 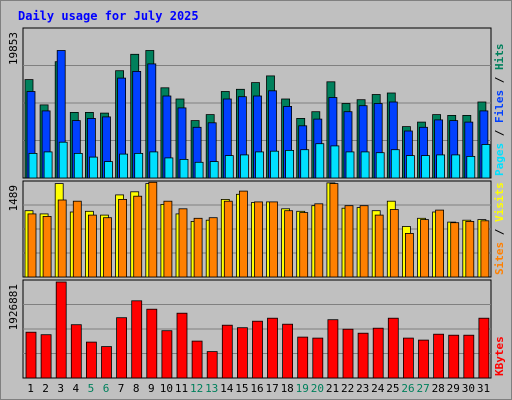 I want to click on day-label-7: 7, so click(x=121, y=388).